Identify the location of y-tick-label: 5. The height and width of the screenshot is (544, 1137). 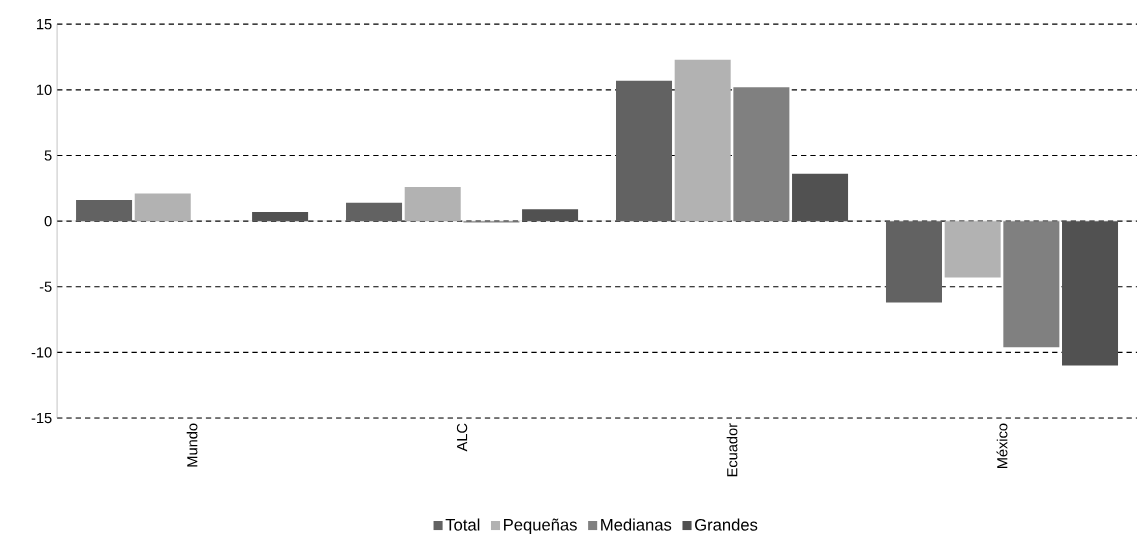
(48, 155).